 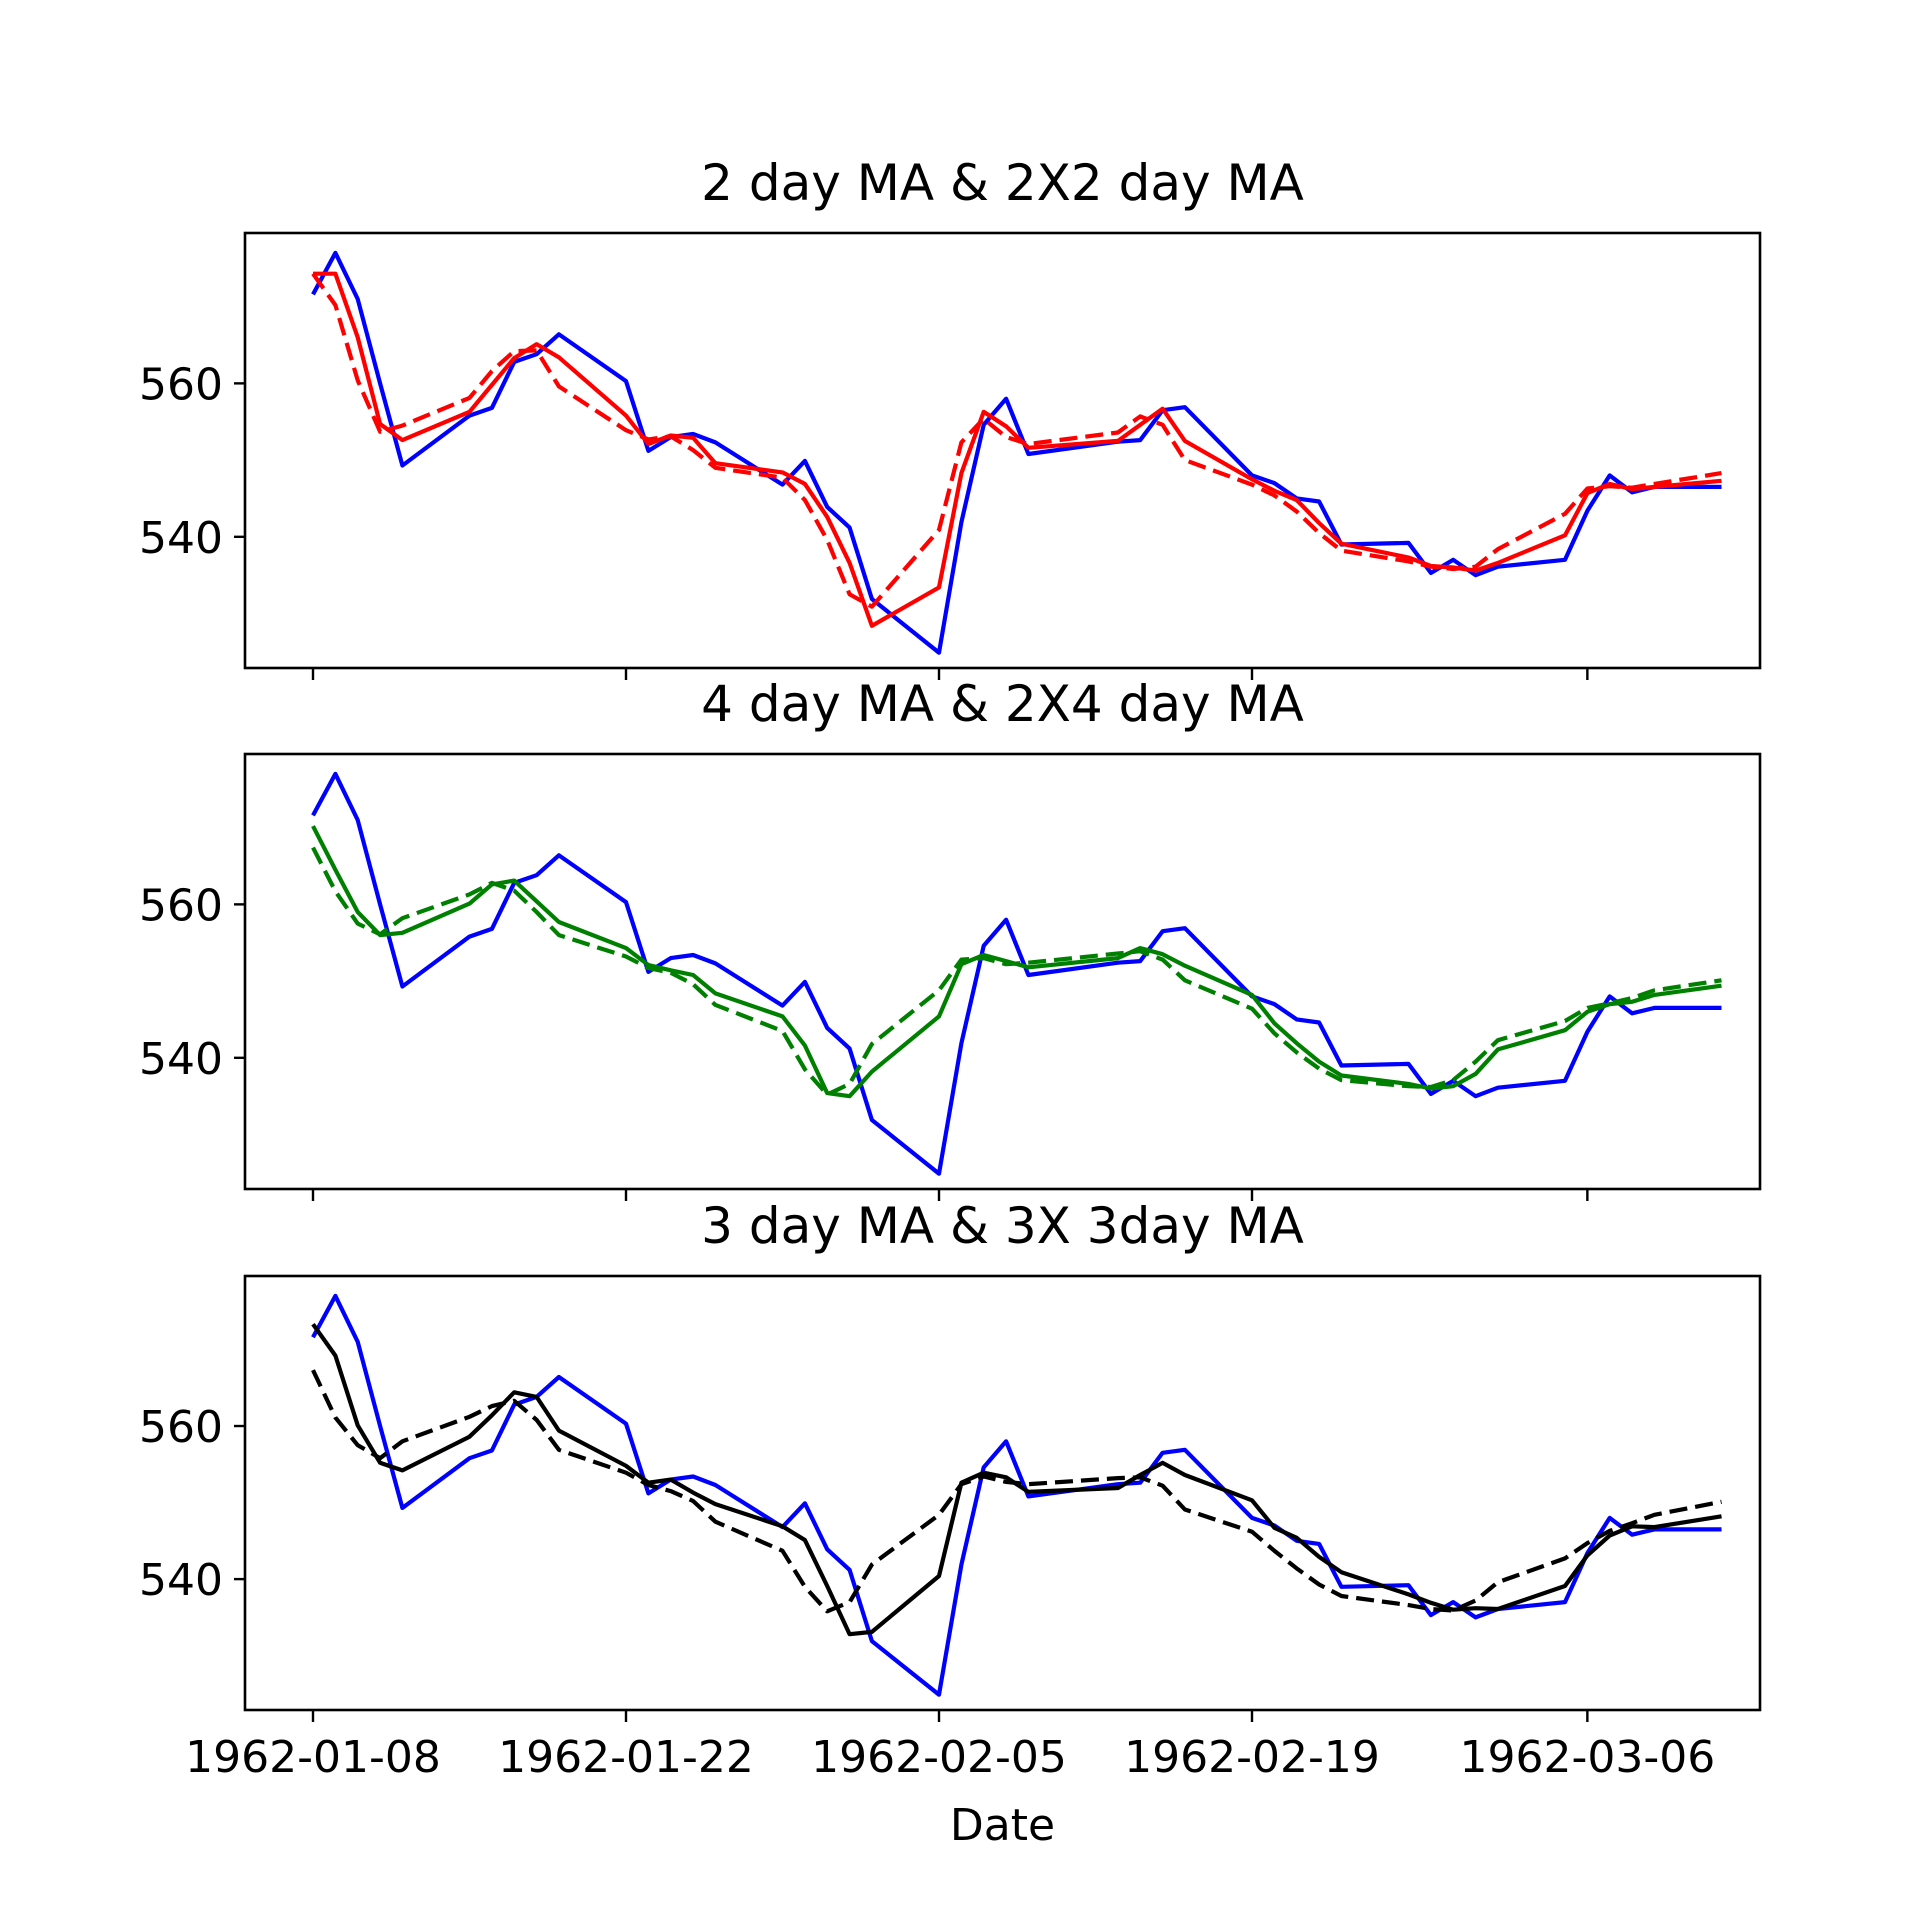 I want to click on x-tick-label: 1962-02-19, so click(x=1252, y=1757).